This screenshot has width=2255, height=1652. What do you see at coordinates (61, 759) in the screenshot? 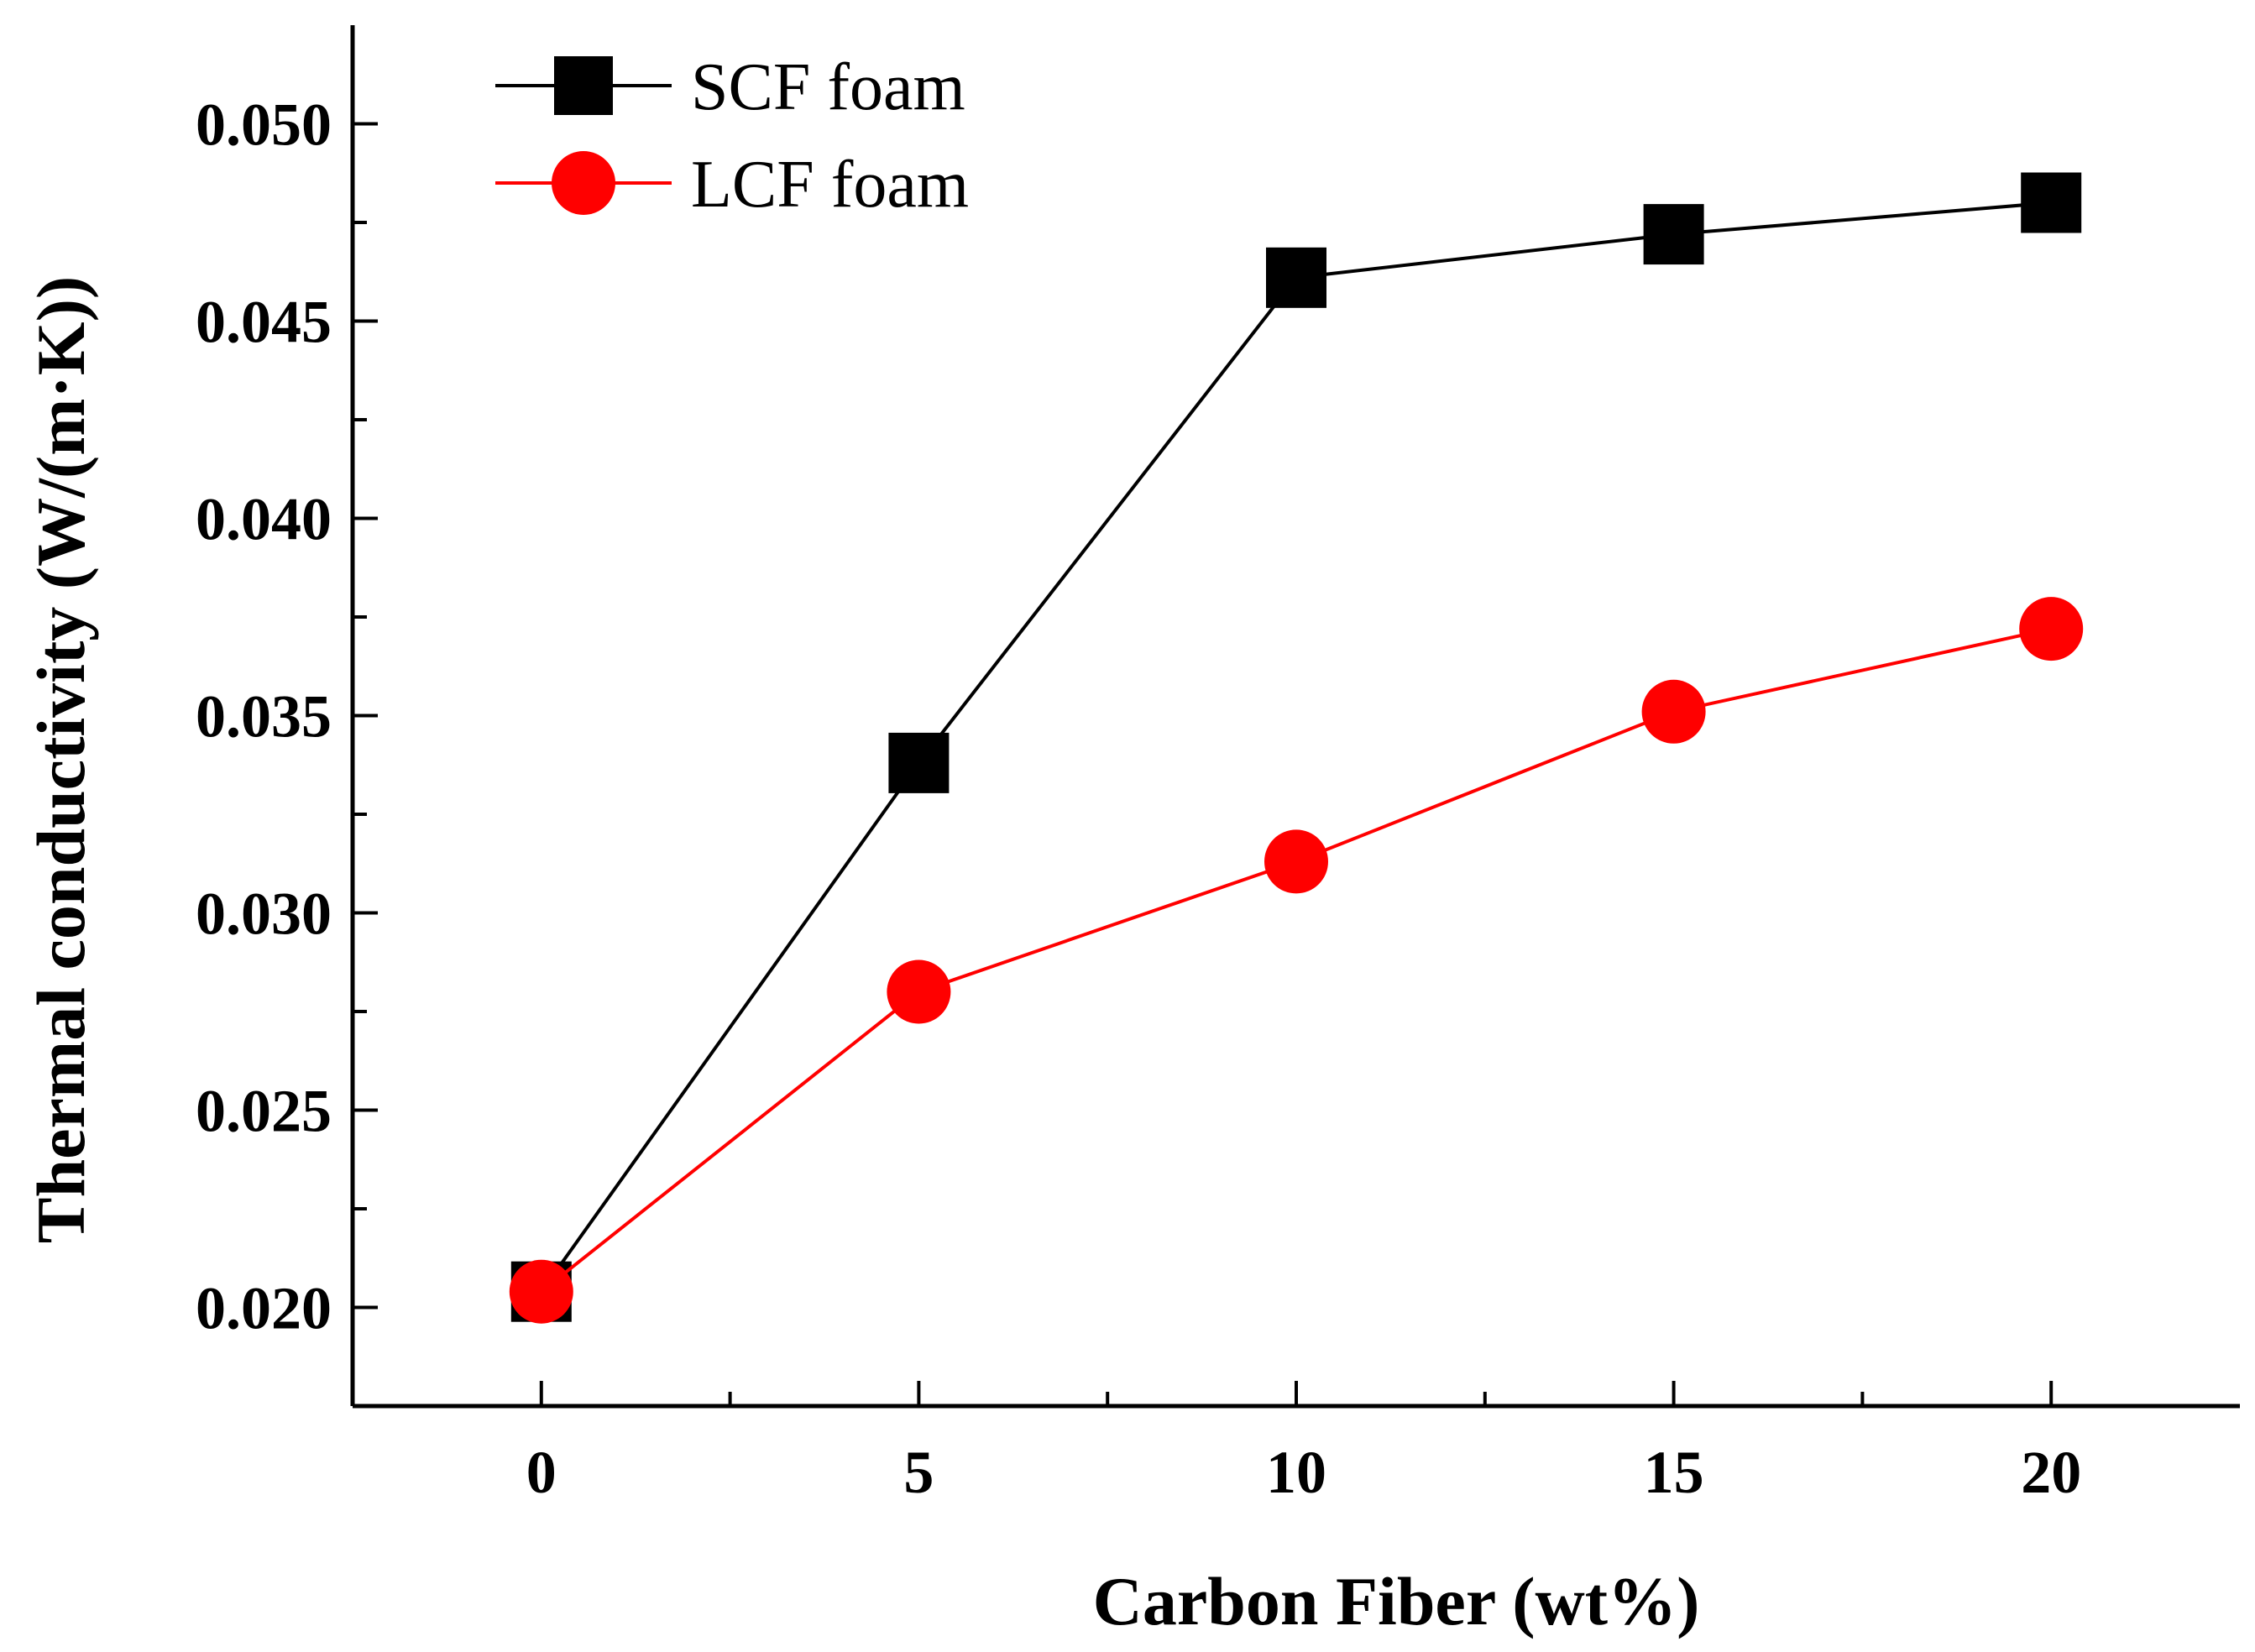
I see `y-axis-title: Thermal conductivity (W/(m·K))` at bounding box center [61, 759].